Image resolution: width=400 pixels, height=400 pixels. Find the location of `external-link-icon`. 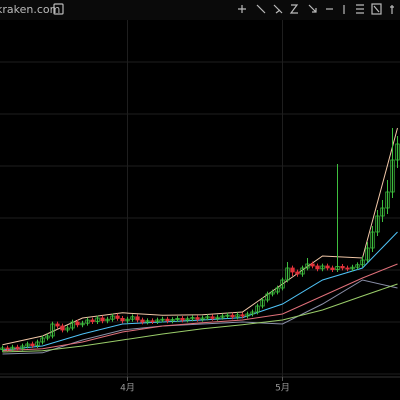

external-link-icon is located at coordinates (58, 9).